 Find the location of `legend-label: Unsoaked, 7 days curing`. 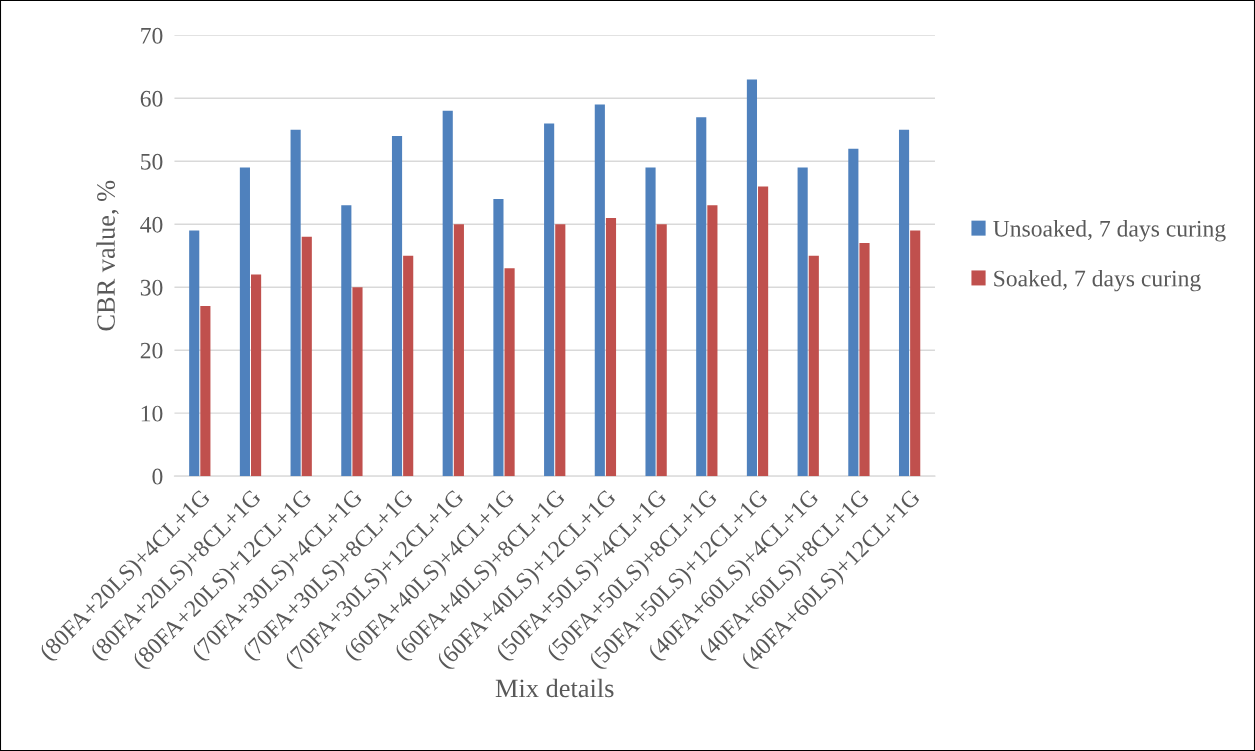

legend-label: Unsoaked, 7 days curing is located at coordinates (1109, 231).